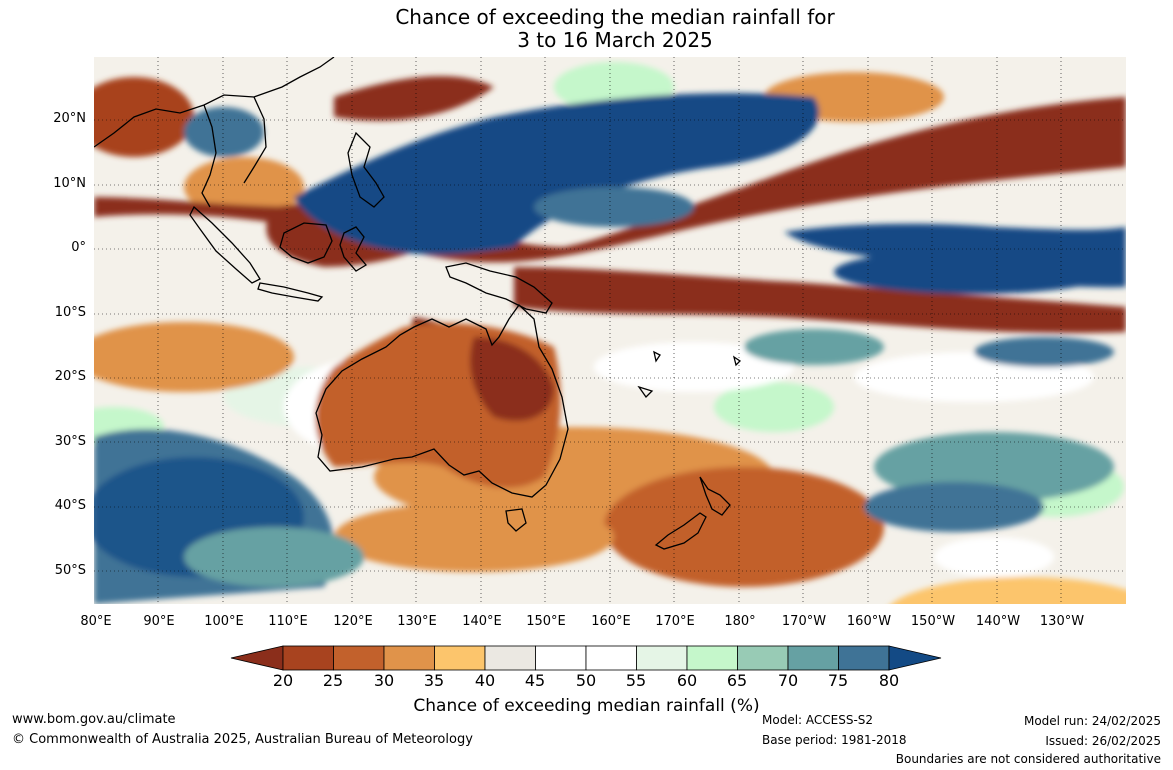 This screenshot has width=1173, height=770. Describe the element at coordinates (417, 621) in the screenshot. I see `lon-label-130e: 130°E` at that location.